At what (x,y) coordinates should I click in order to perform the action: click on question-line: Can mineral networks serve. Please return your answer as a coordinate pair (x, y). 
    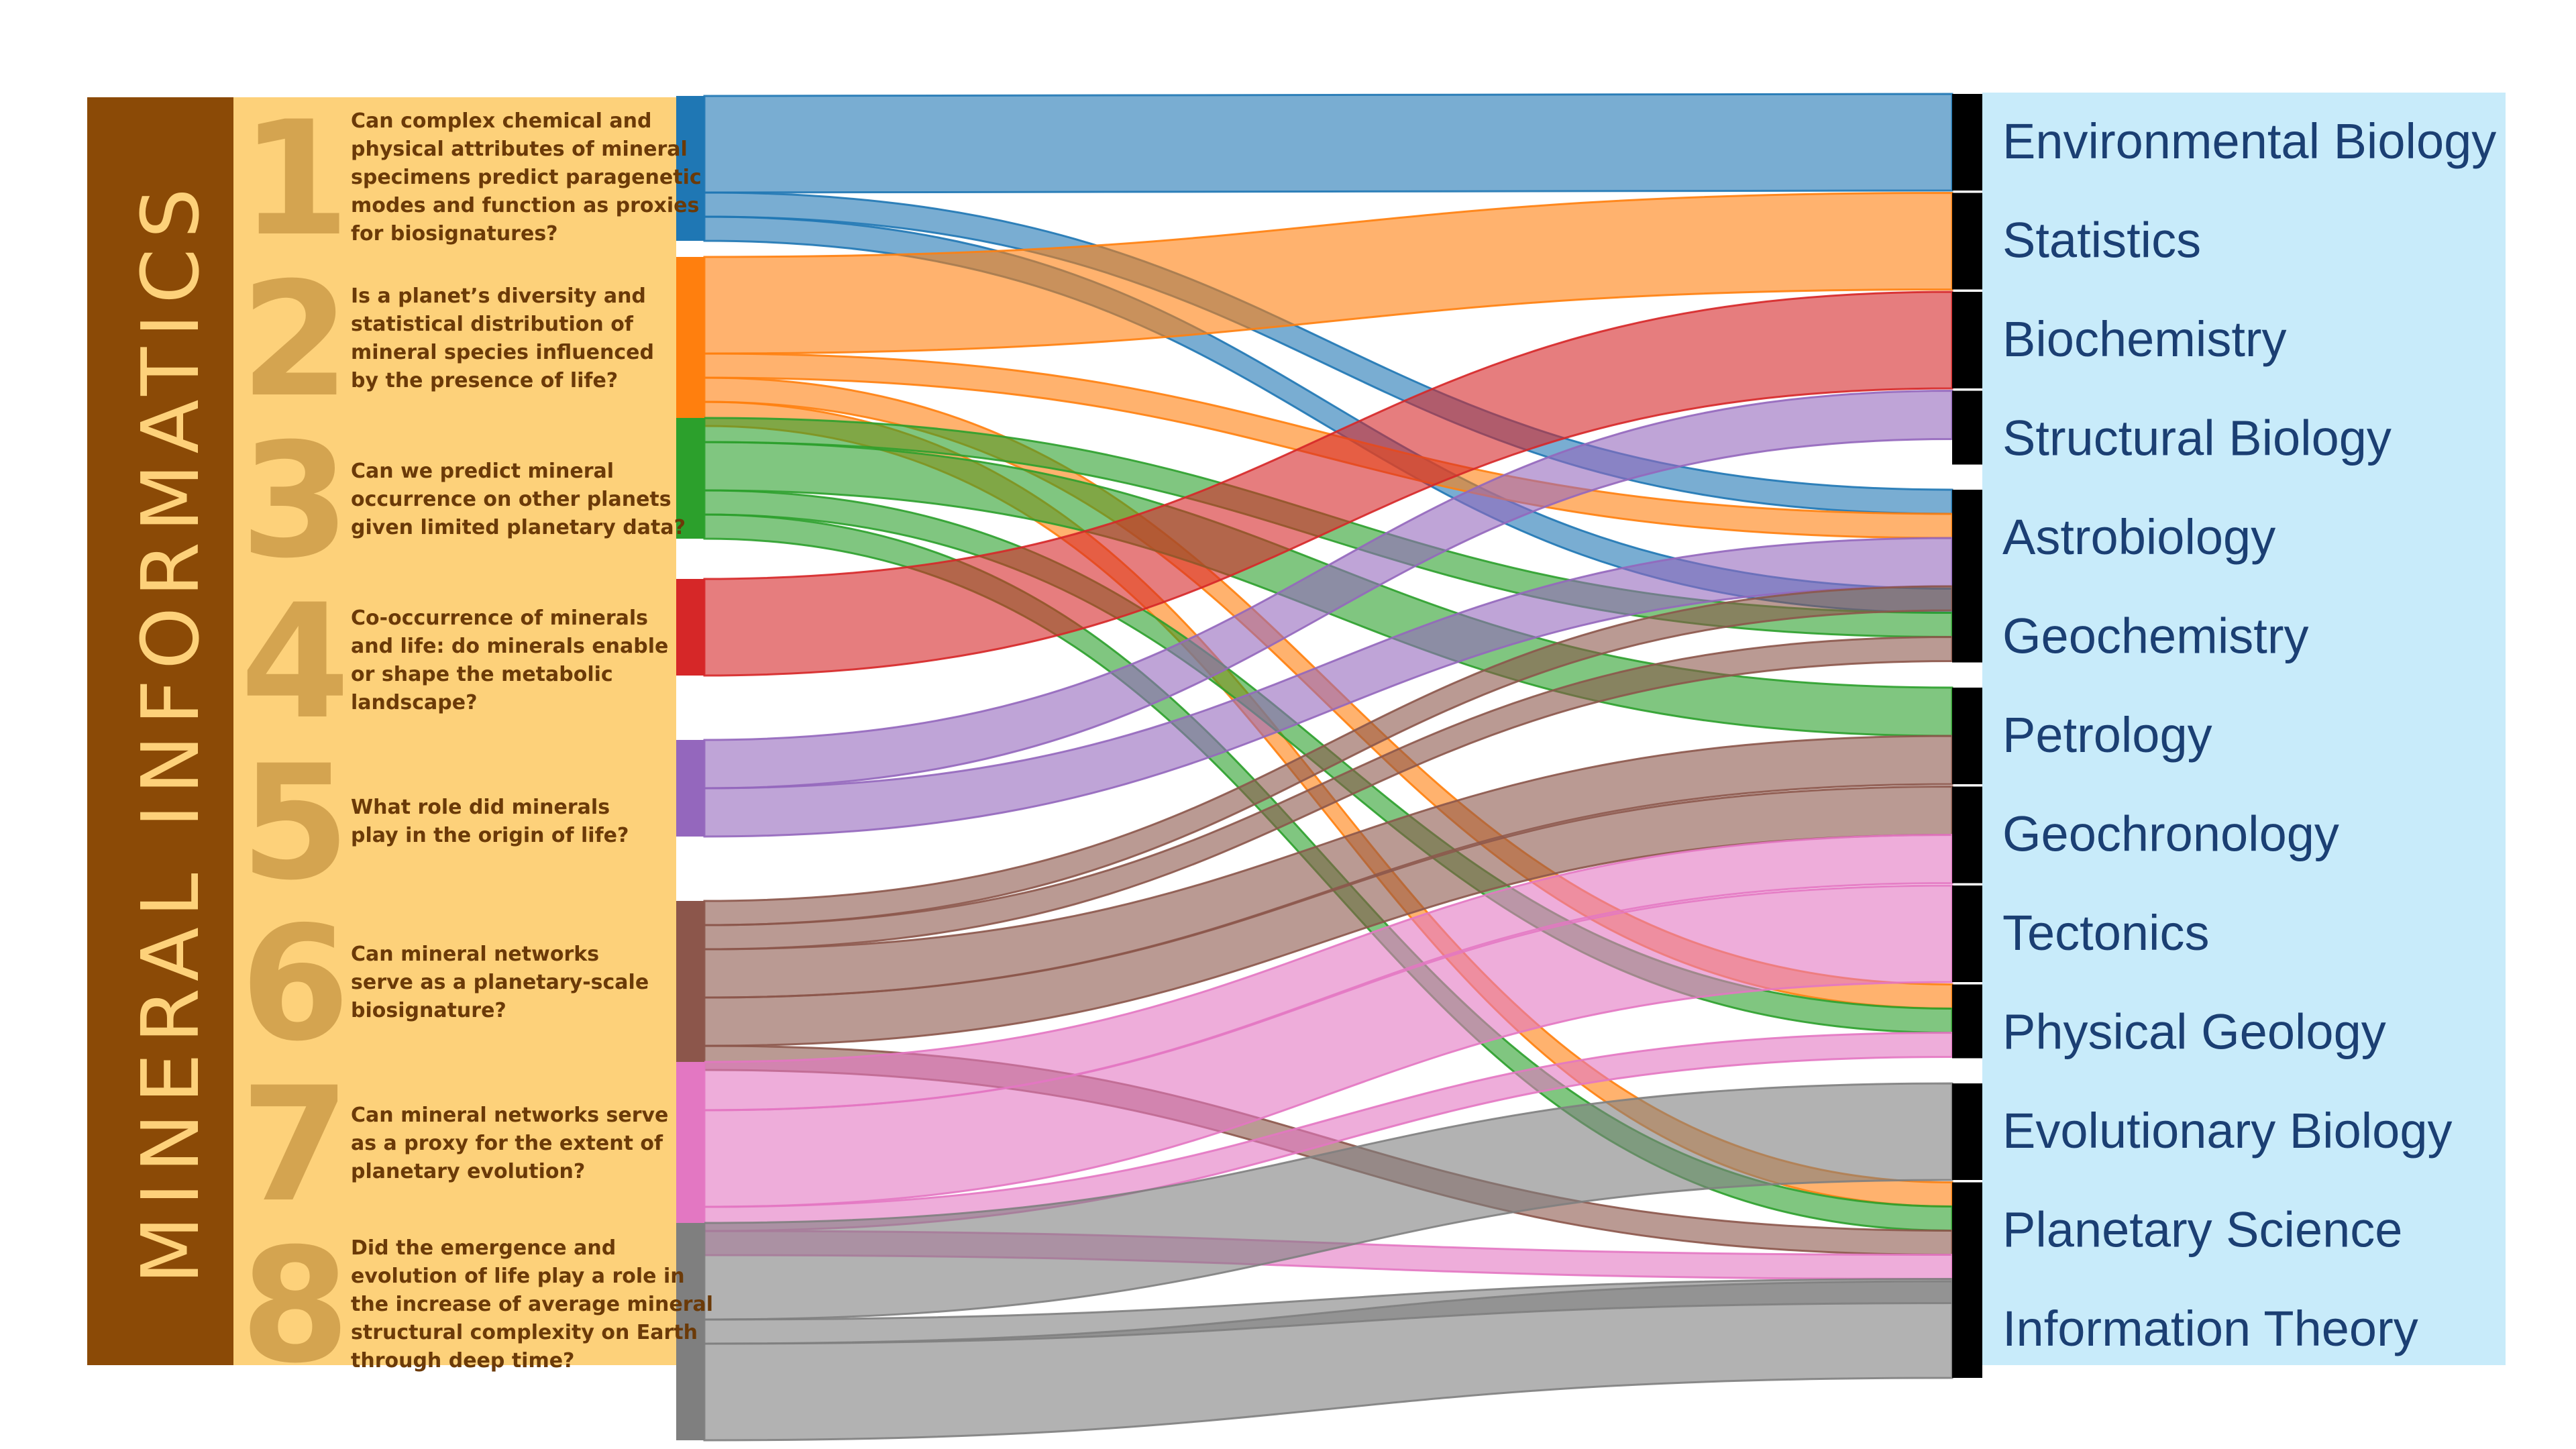
    Looking at the image, I should click on (509, 1115).